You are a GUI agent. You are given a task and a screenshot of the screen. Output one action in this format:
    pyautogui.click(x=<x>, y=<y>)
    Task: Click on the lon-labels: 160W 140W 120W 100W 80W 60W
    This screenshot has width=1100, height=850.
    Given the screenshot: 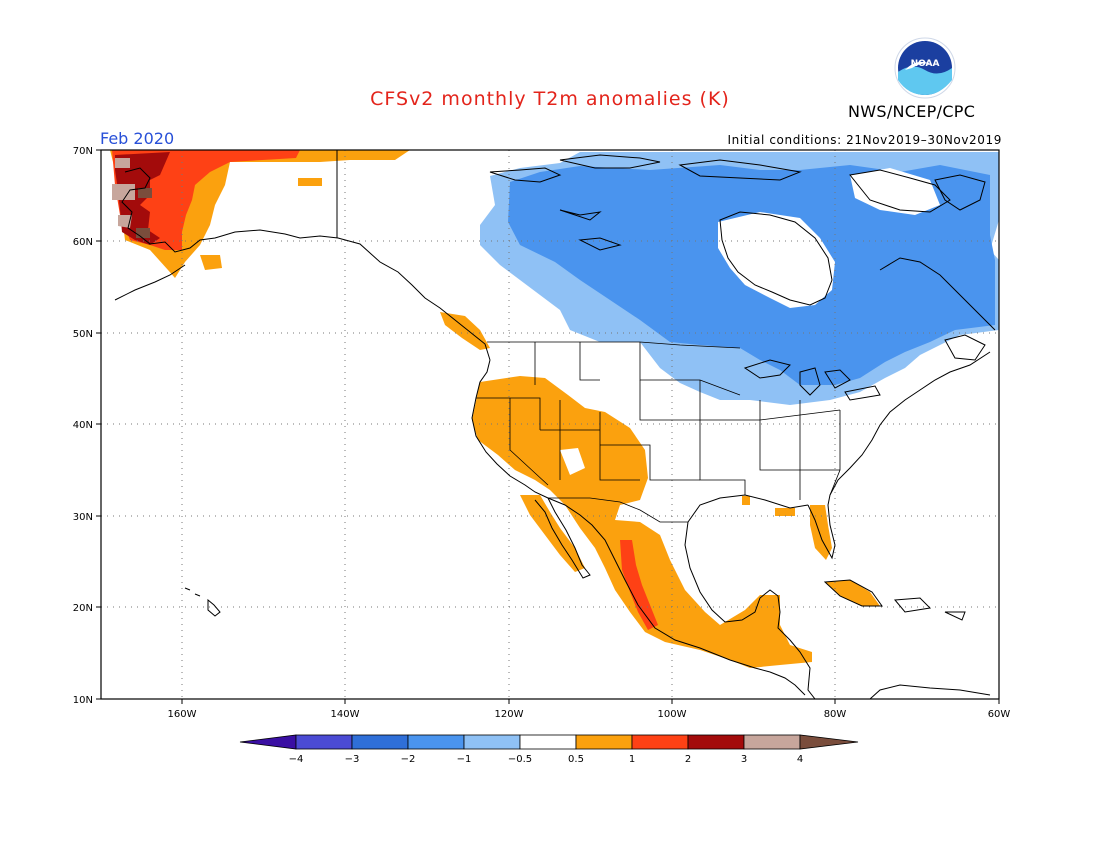 What is the action you would take?
    pyautogui.click(x=589, y=714)
    